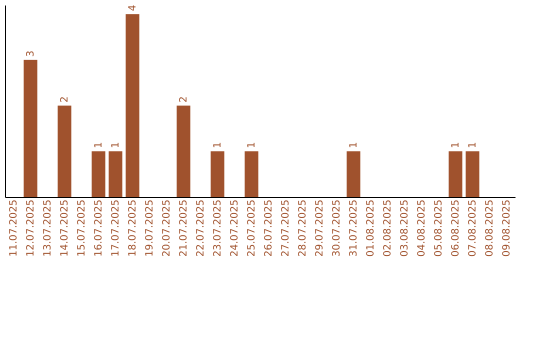  Describe the element at coordinates (31, 228) in the screenshot. I see `x-tick-label: 12.07.2025` at that location.